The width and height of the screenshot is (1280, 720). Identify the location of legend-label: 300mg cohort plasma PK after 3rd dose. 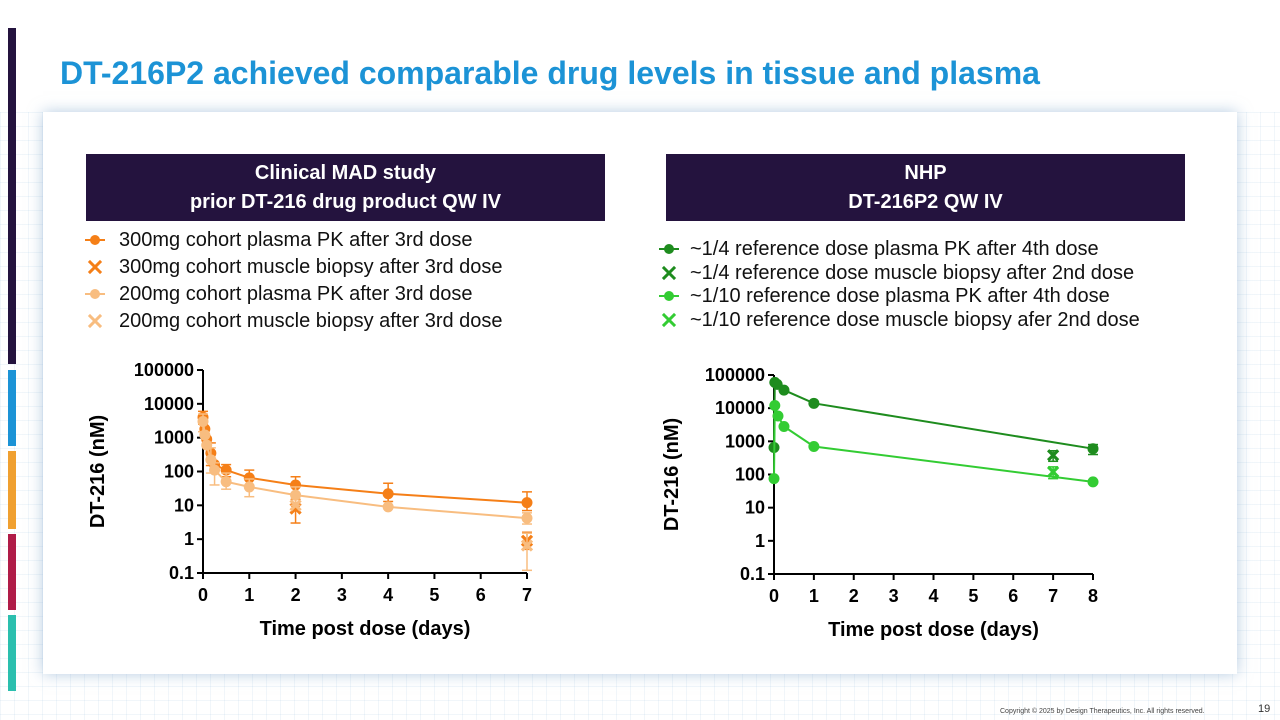
(296, 240).